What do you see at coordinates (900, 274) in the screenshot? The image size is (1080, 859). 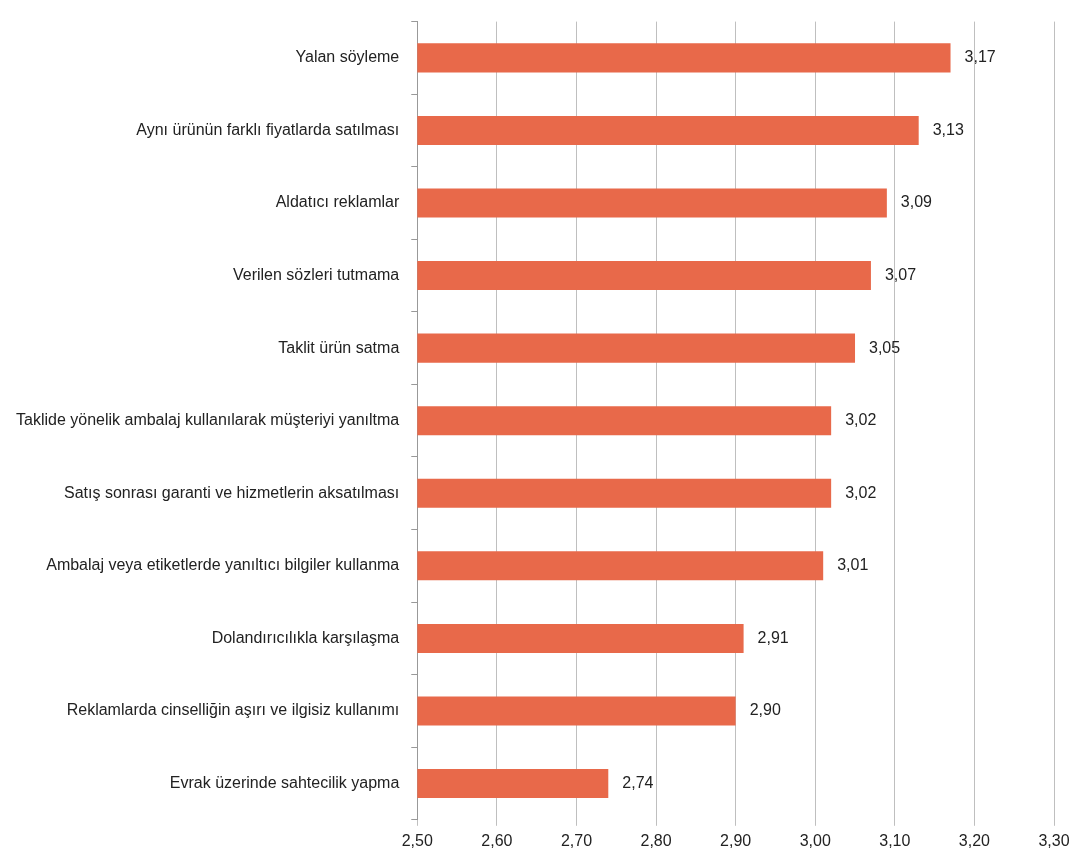 I see `data-label: 3,07` at bounding box center [900, 274].